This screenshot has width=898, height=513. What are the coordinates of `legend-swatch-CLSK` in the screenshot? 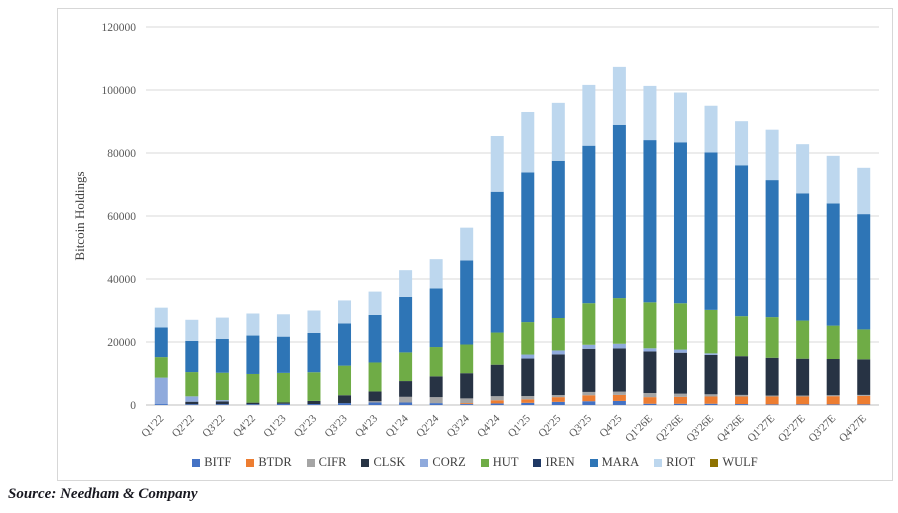 It's located at (365, 462).